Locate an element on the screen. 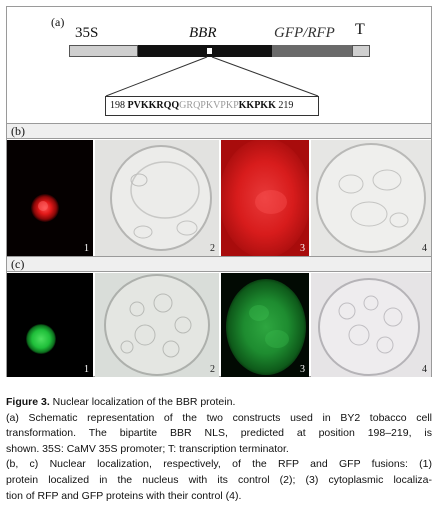 This screenshot has height=516, width=438. image-number-b3: 3 is located at coordinates (302, 248).